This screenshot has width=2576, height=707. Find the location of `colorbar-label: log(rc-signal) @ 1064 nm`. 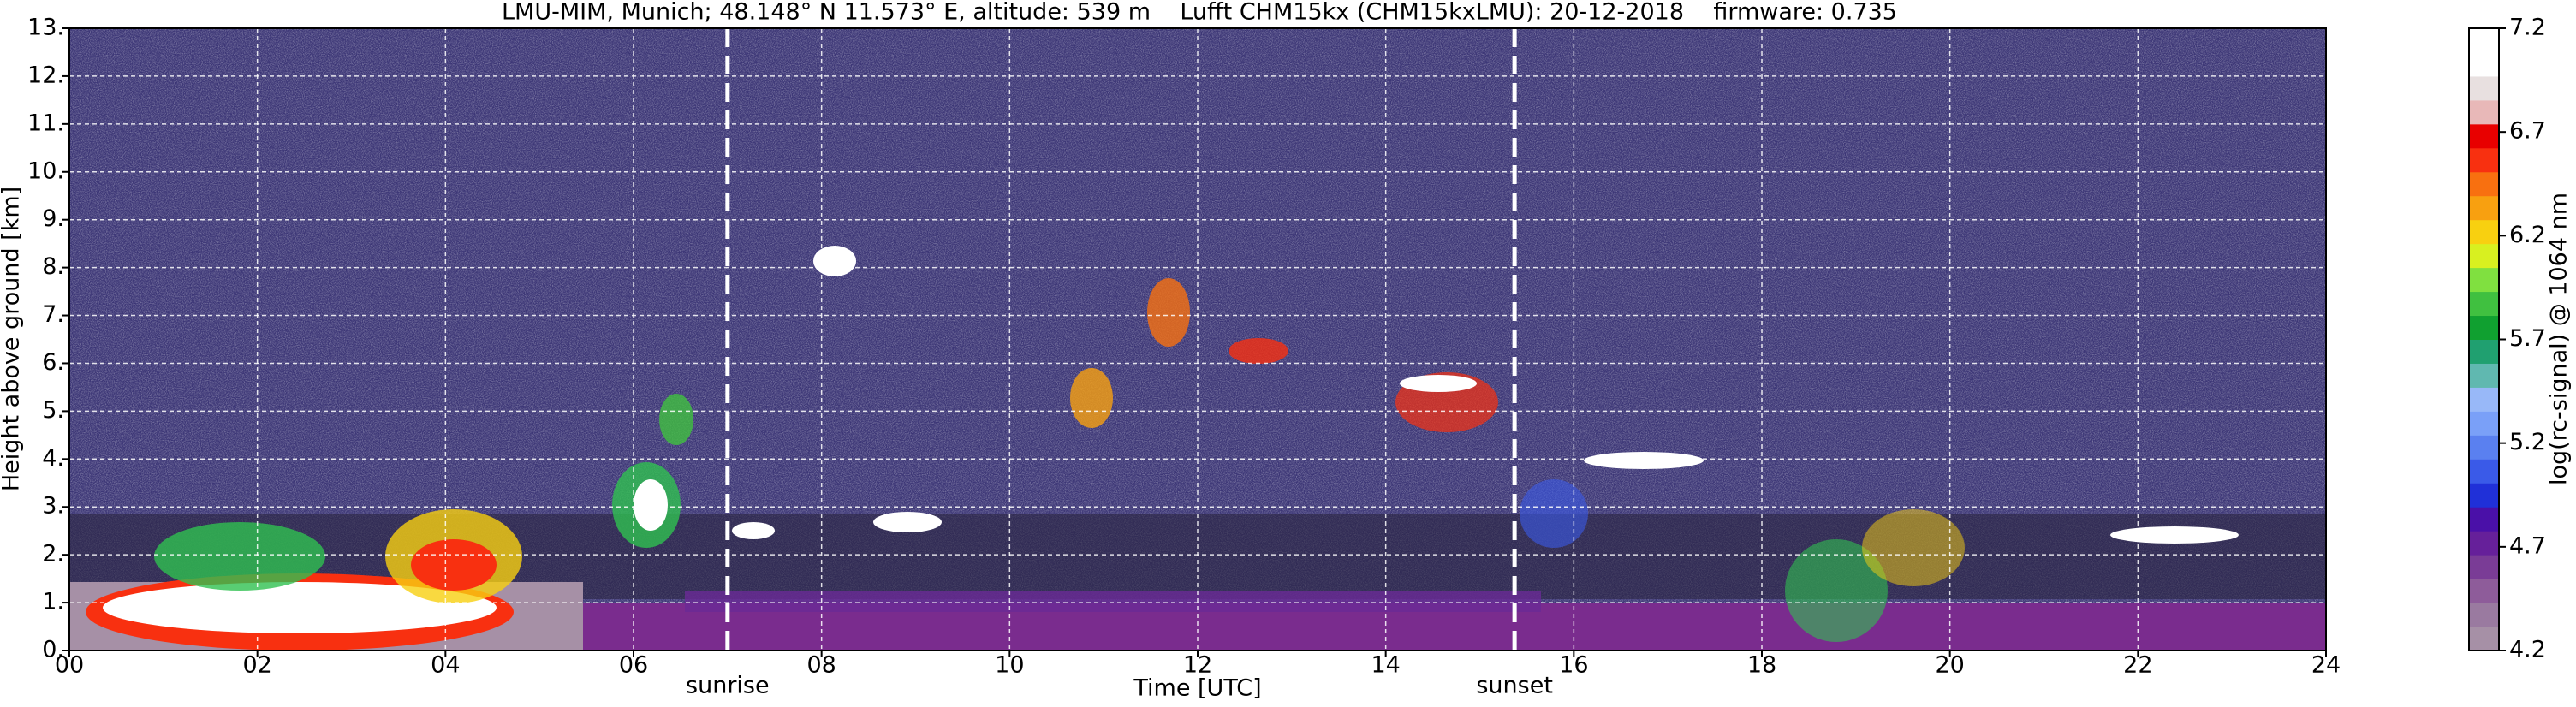

colorbar-label: log(rc-signal) @ 1064 nm is located at coordinates (2559, 339).